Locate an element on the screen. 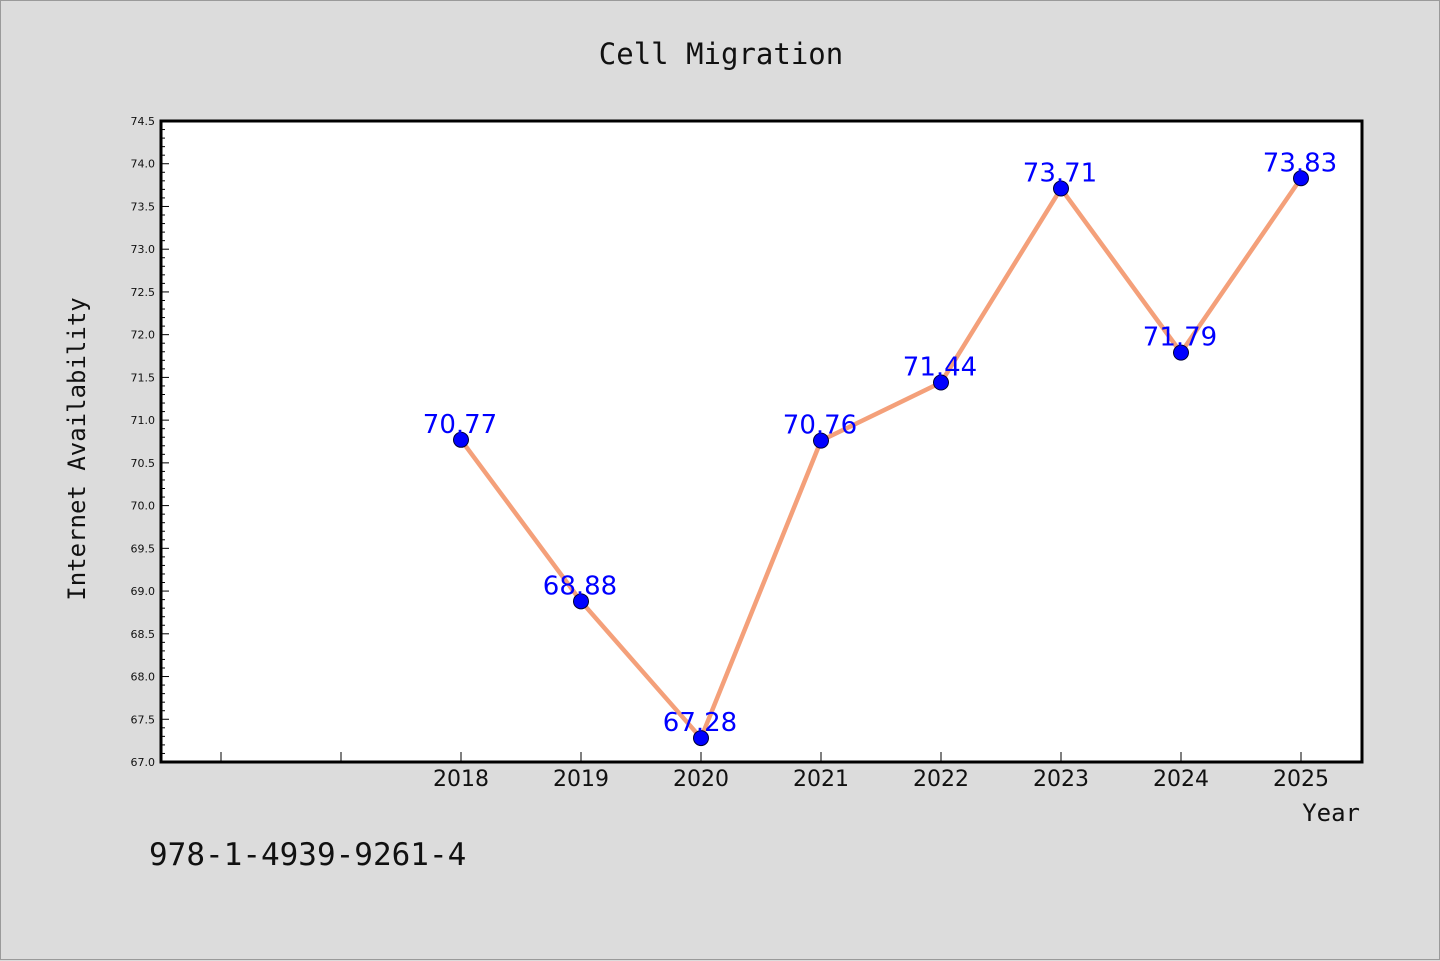  y-axis-label: Internet Availability is located at coordinates (77, 448).